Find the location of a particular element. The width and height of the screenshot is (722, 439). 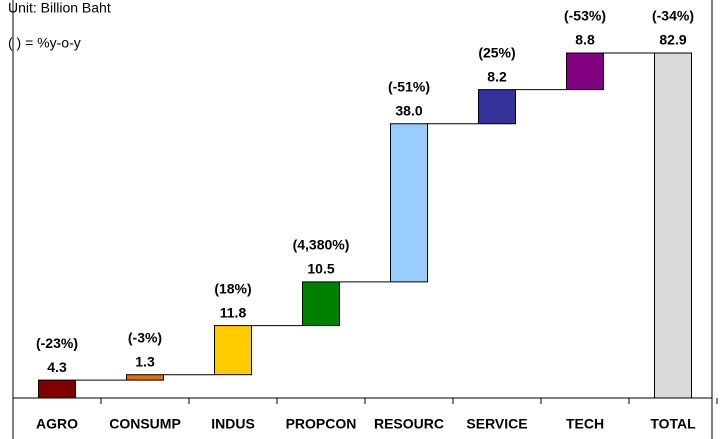

x-tick-label: TECH is located at coordinates (585, 424).